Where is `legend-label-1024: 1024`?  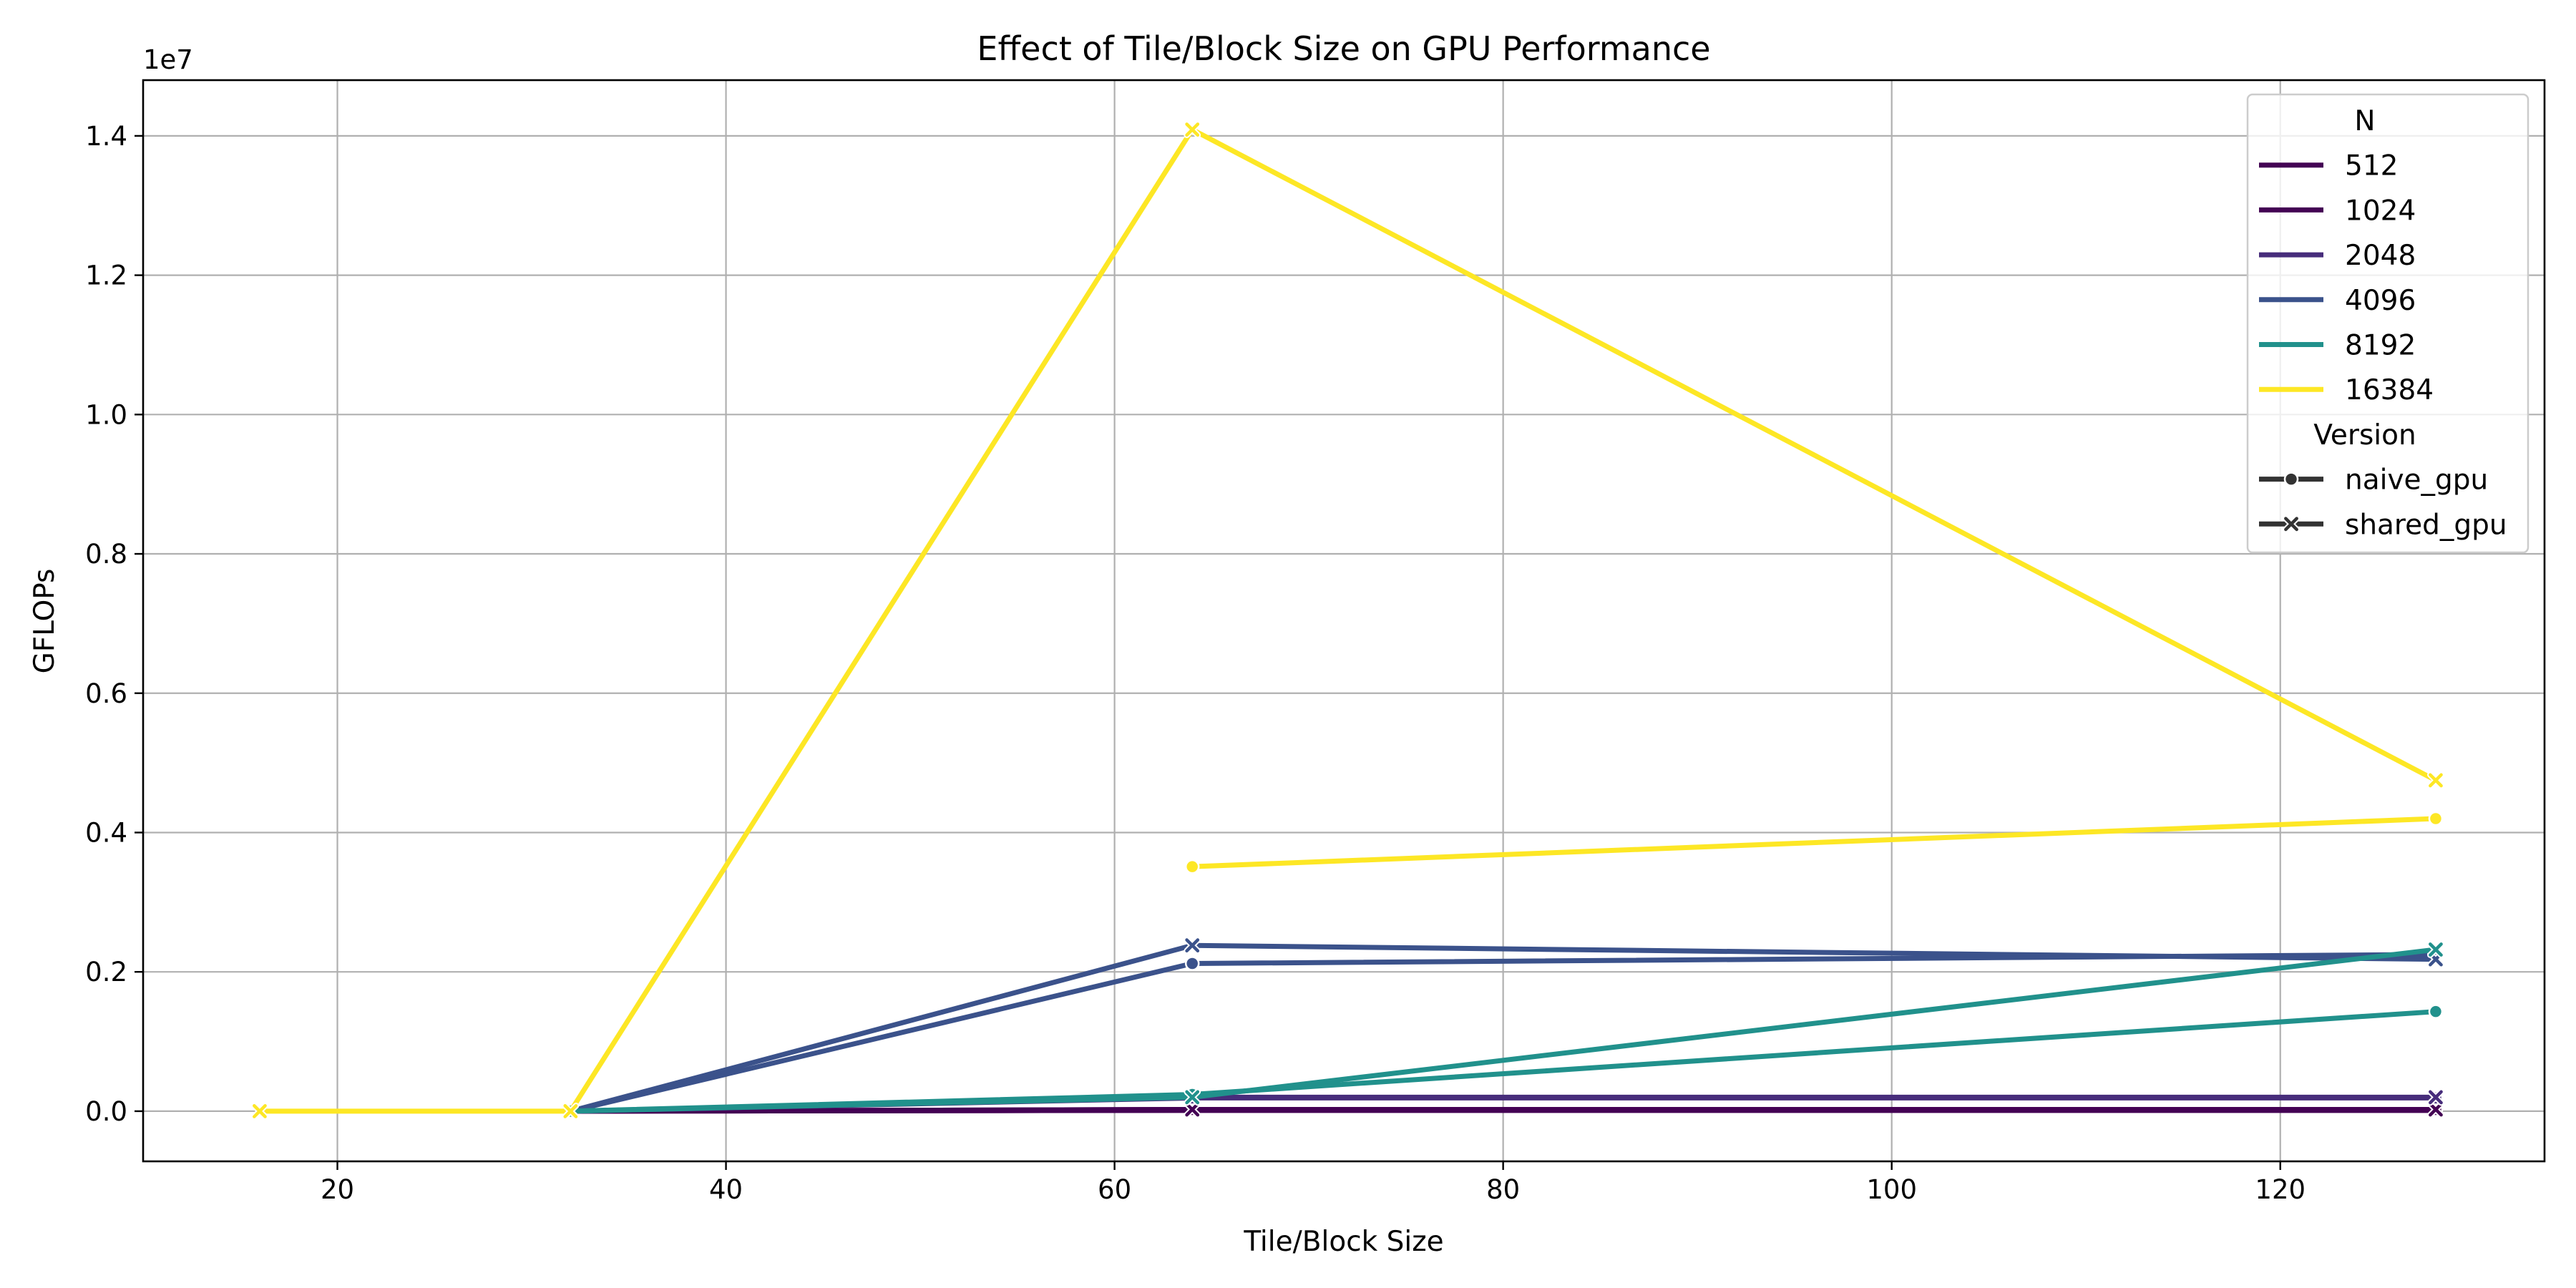
legend-label-1024: 1024 is located at coordinates (2380, 211).